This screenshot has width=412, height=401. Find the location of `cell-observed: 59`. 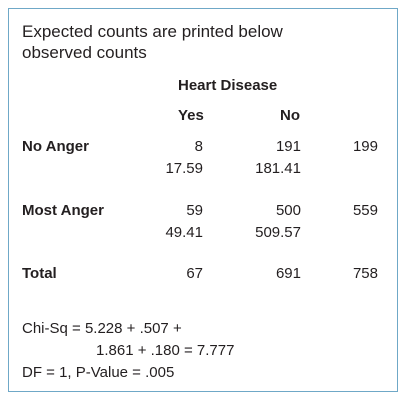

cell-observed: 59 is located at coordinates (194, 210).